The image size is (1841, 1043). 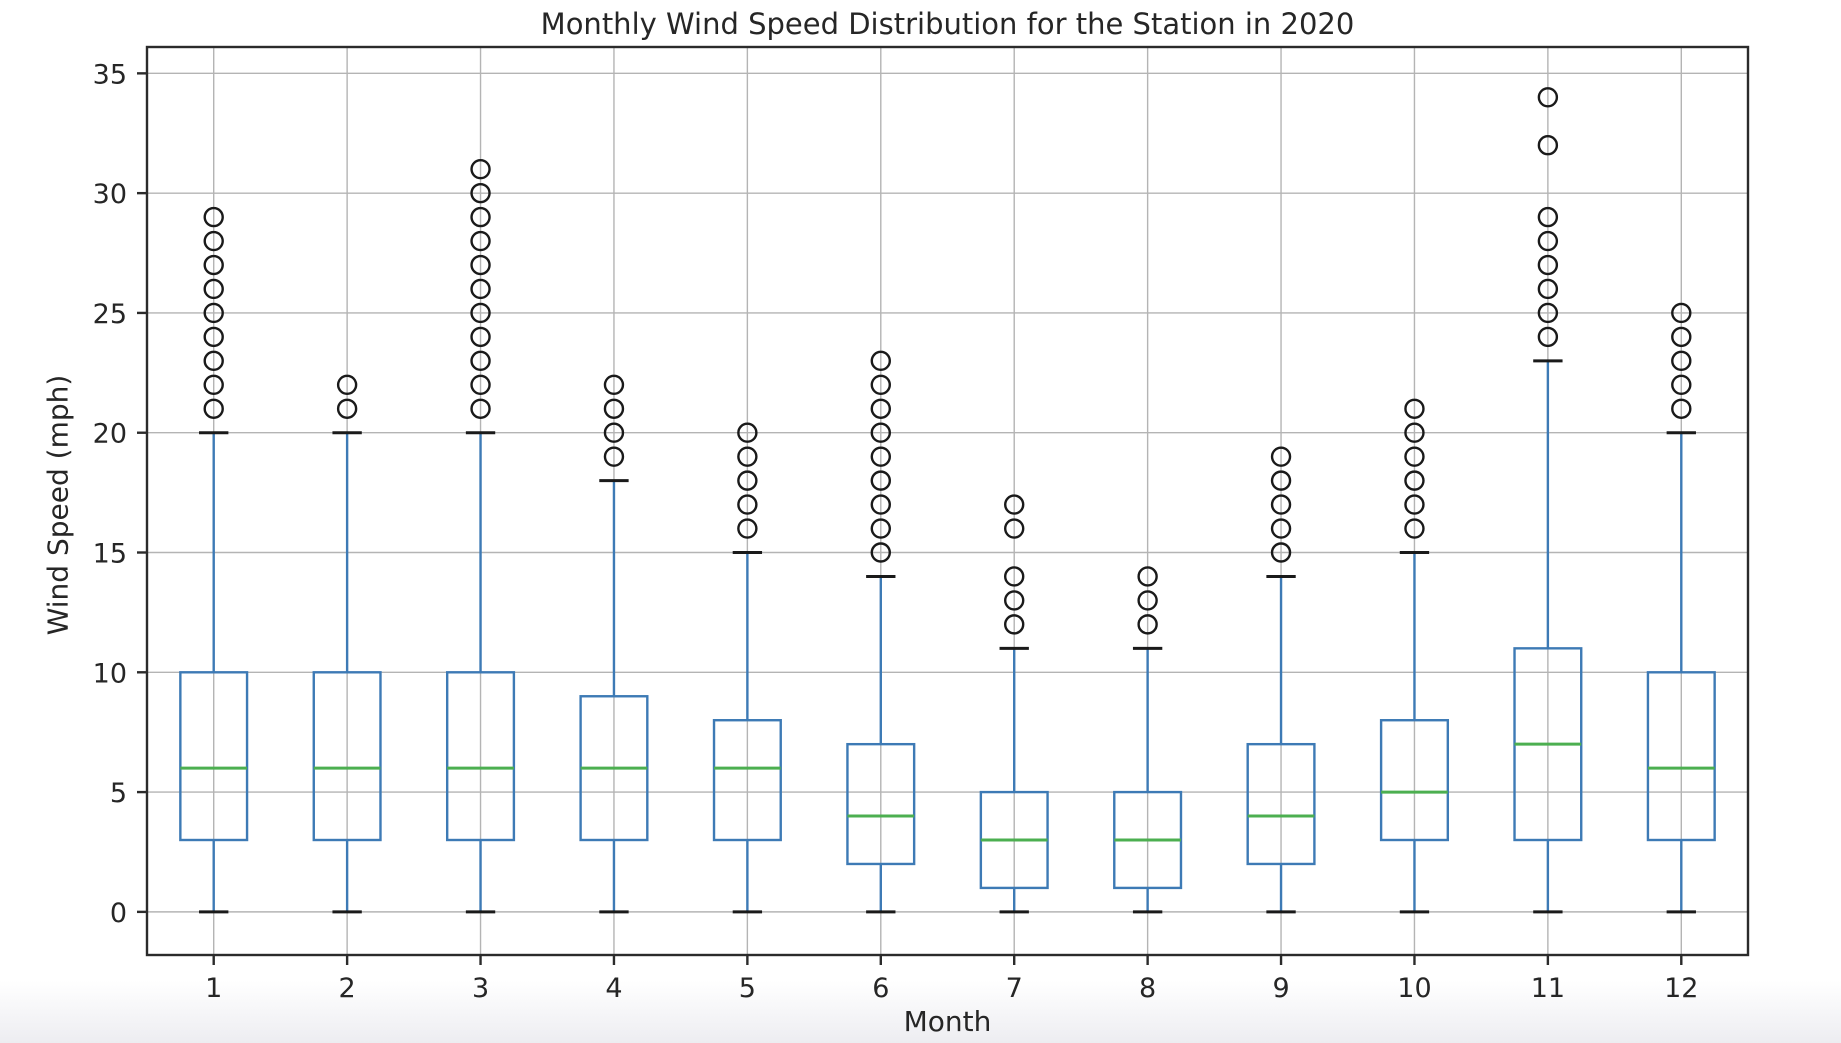 I want to click on x-tick-label: 3, so click(x=480, y=988).